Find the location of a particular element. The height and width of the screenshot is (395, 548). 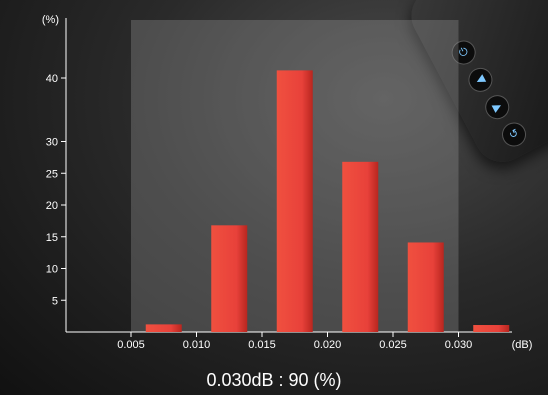

y-tick-label: 30 is located at coordinates (52, 143).